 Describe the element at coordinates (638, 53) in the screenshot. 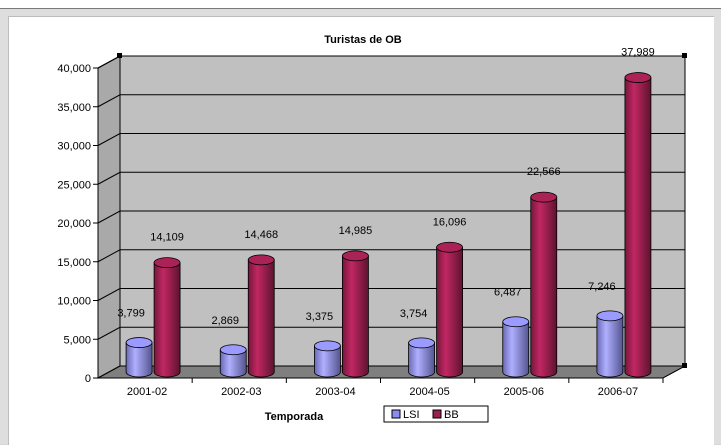

I see `data-label-bb: 37,989` at that location.